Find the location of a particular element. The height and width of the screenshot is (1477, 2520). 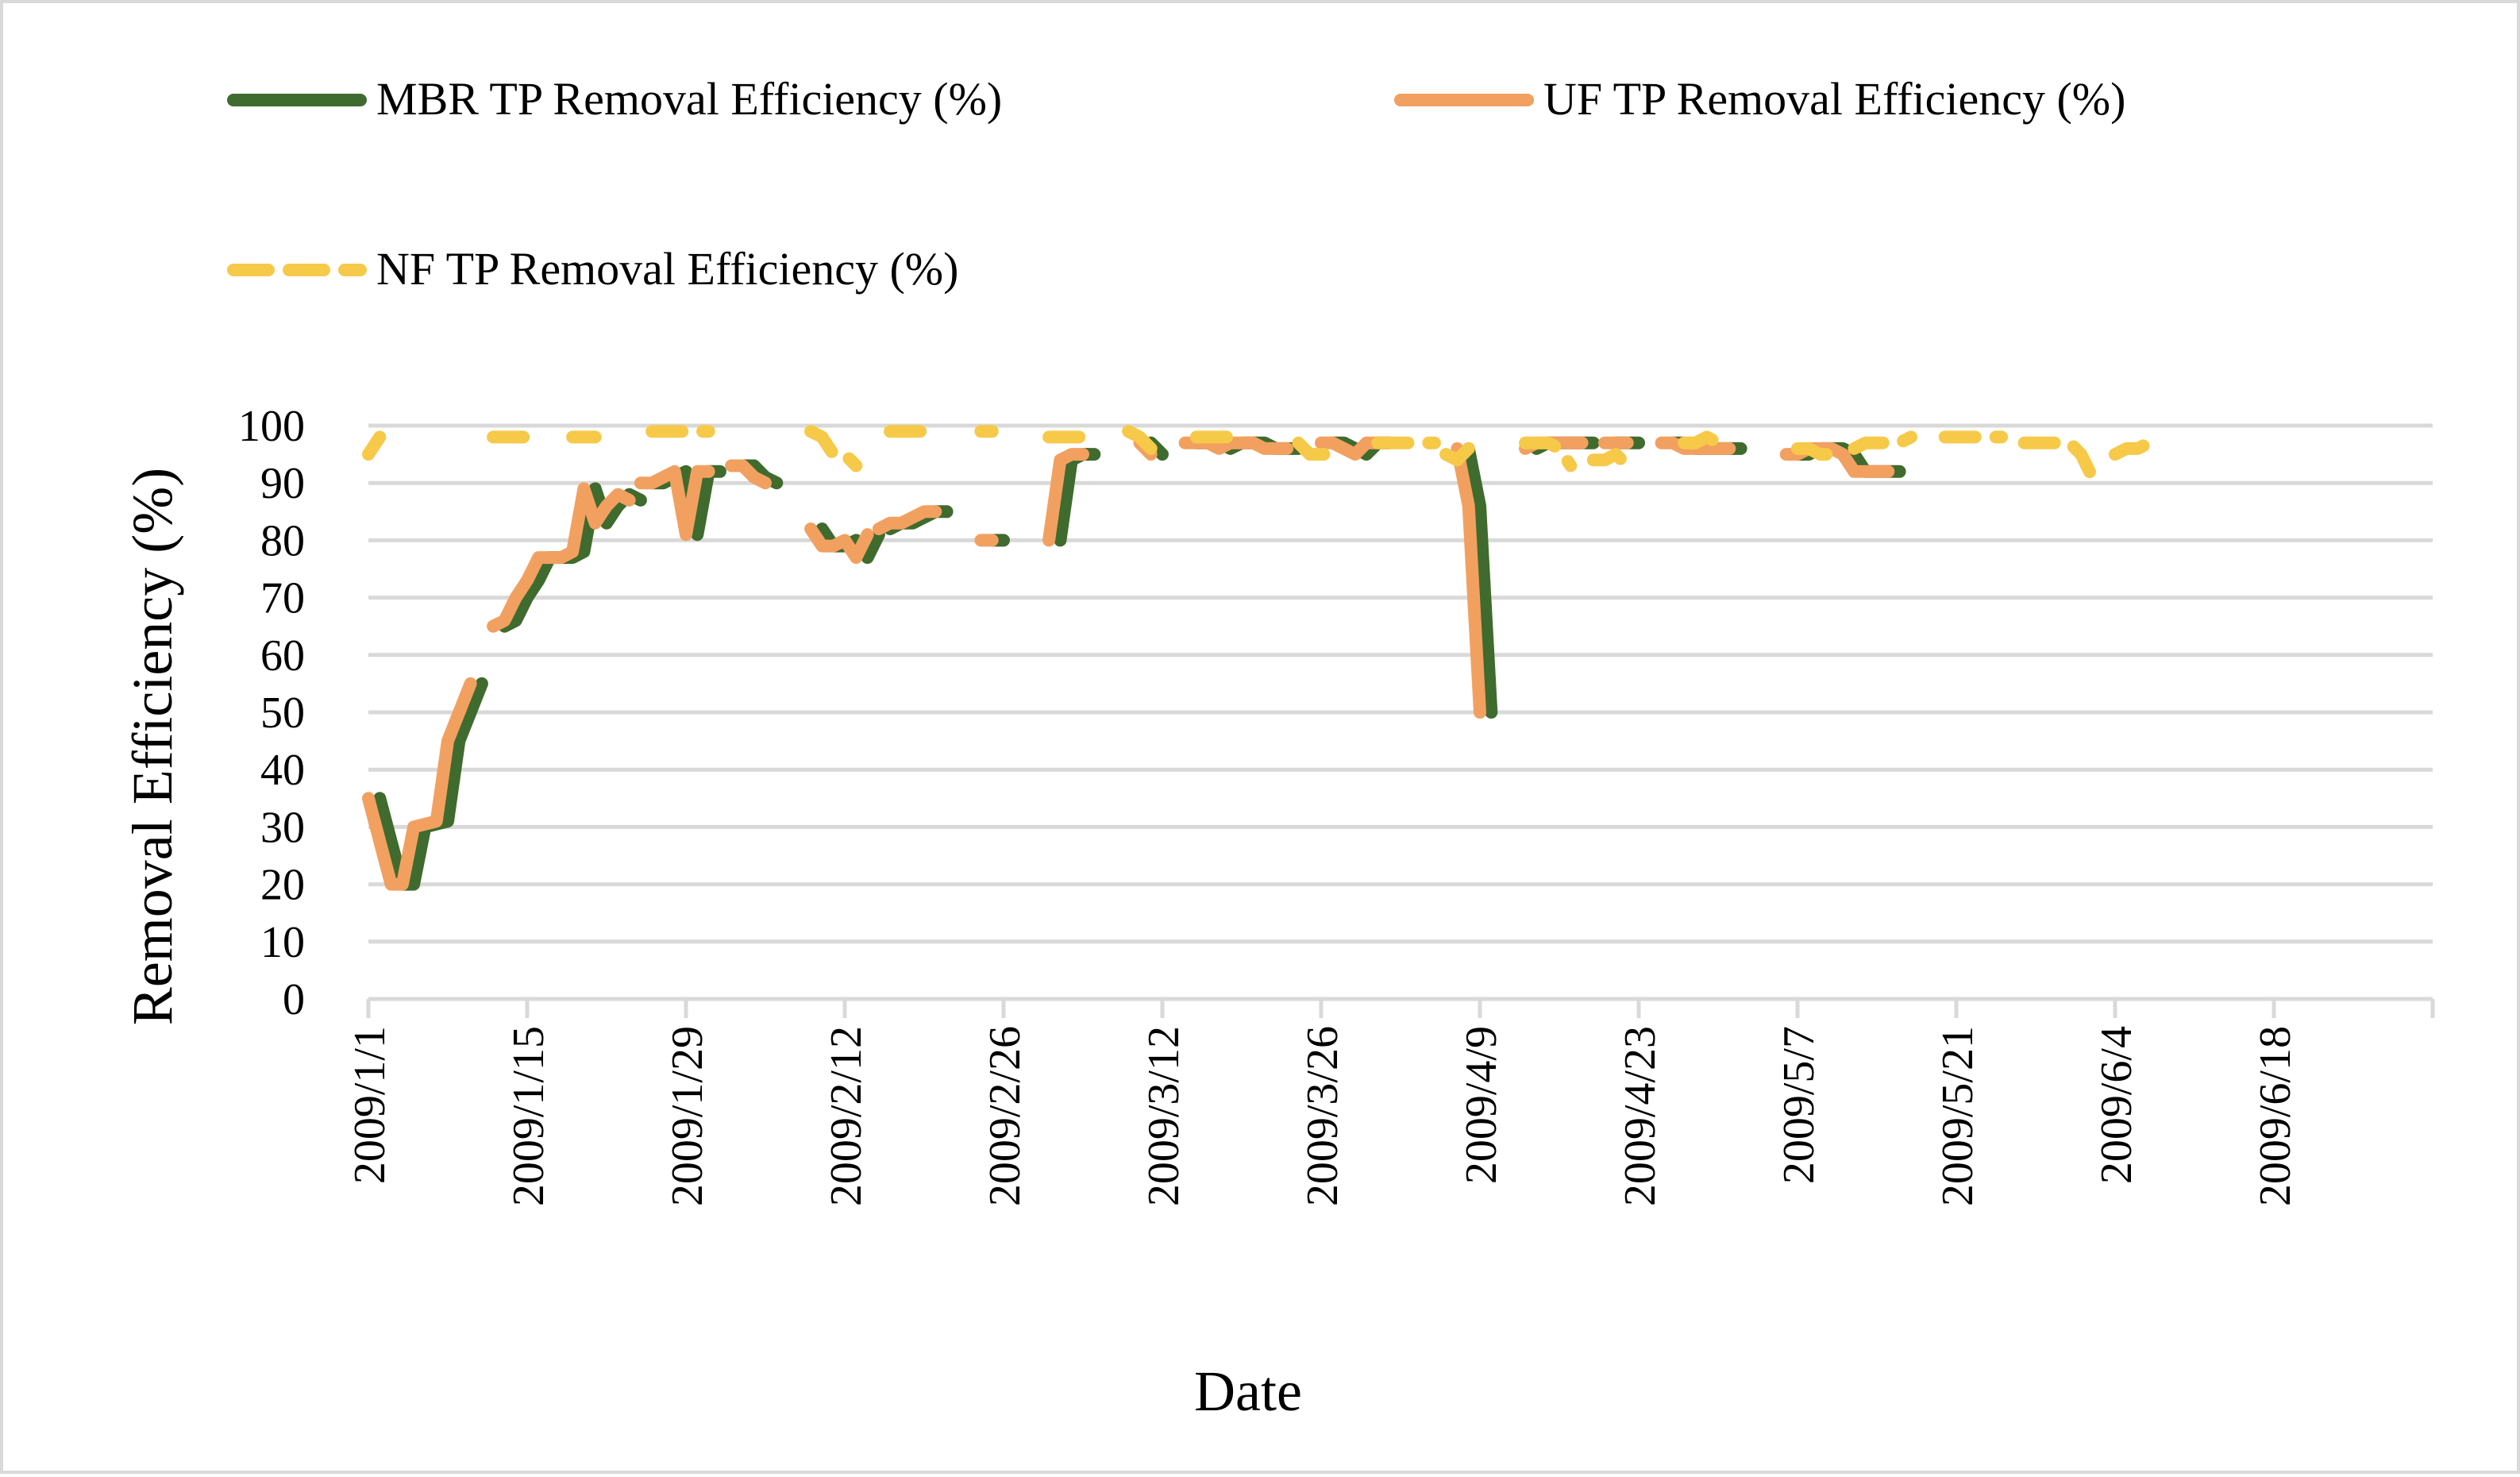

y-tick-labels: 0 10 20 30 40 50 60 70 80 90 100 is located at coordinates (271, 713).